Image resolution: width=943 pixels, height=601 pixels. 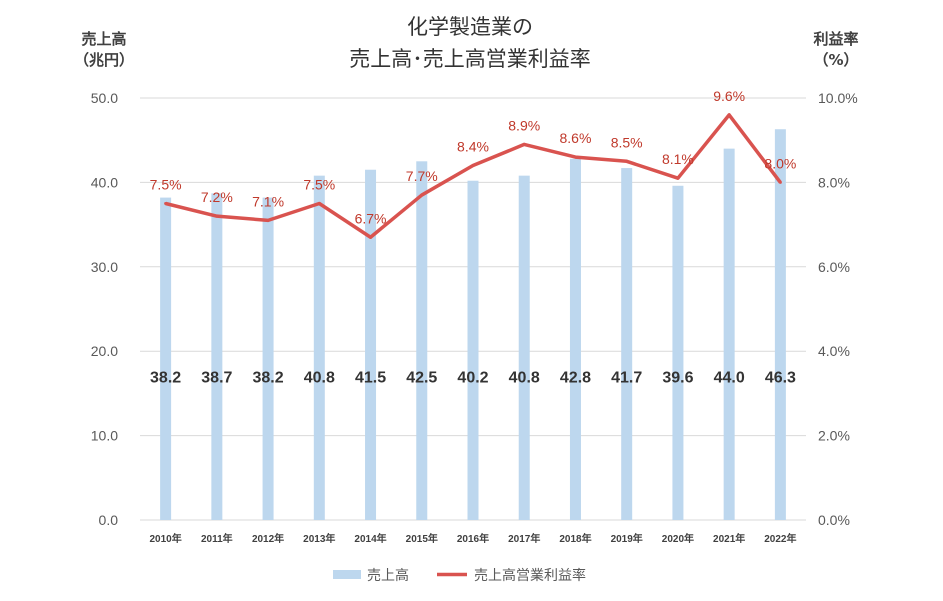 What do you see at coordinates (165, 538) in the screenshot?
I see `x-tick-label: 2010年` at bounding box center [165, 538].